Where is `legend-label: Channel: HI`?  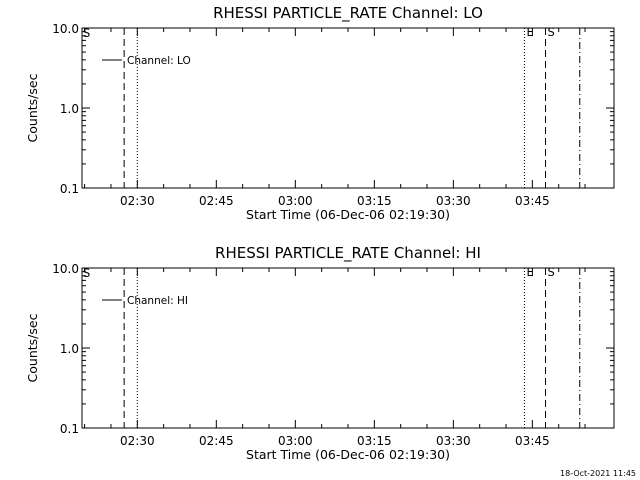 legend-label: Channel: HI is located at coordinates (157, 301).